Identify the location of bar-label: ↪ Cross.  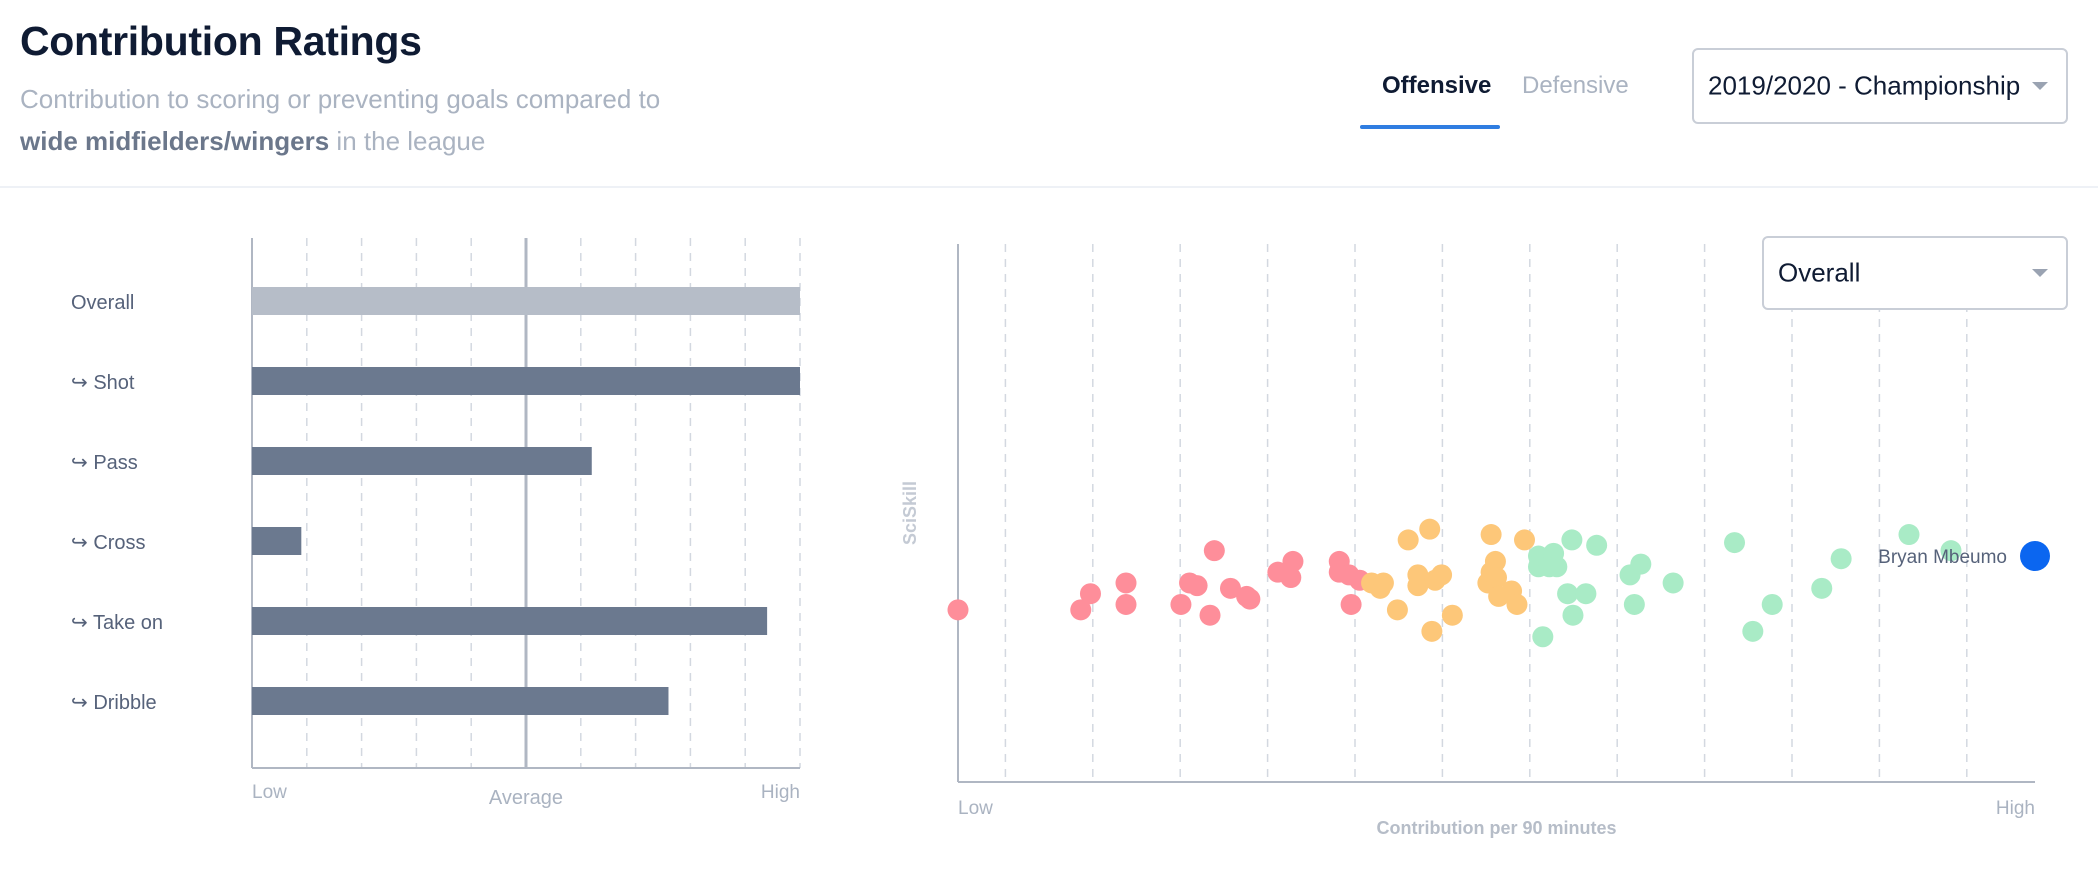
(108, 543).